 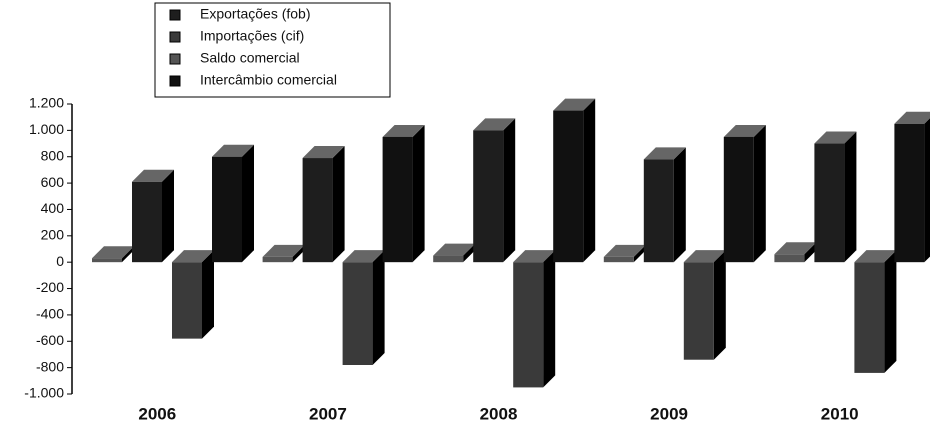 What do you see at coordinates (255, 14) in the screenshot?
I see `legend-label: Exportações (fob)` at bounding box center [255, 14].